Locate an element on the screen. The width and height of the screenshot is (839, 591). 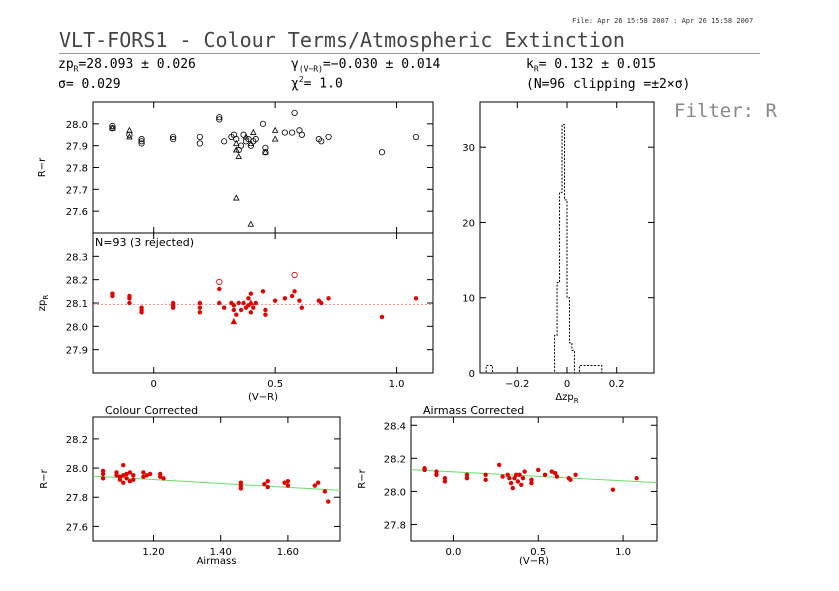
raw-ytick-label: 27.9 is located at coordinates (77, 147).